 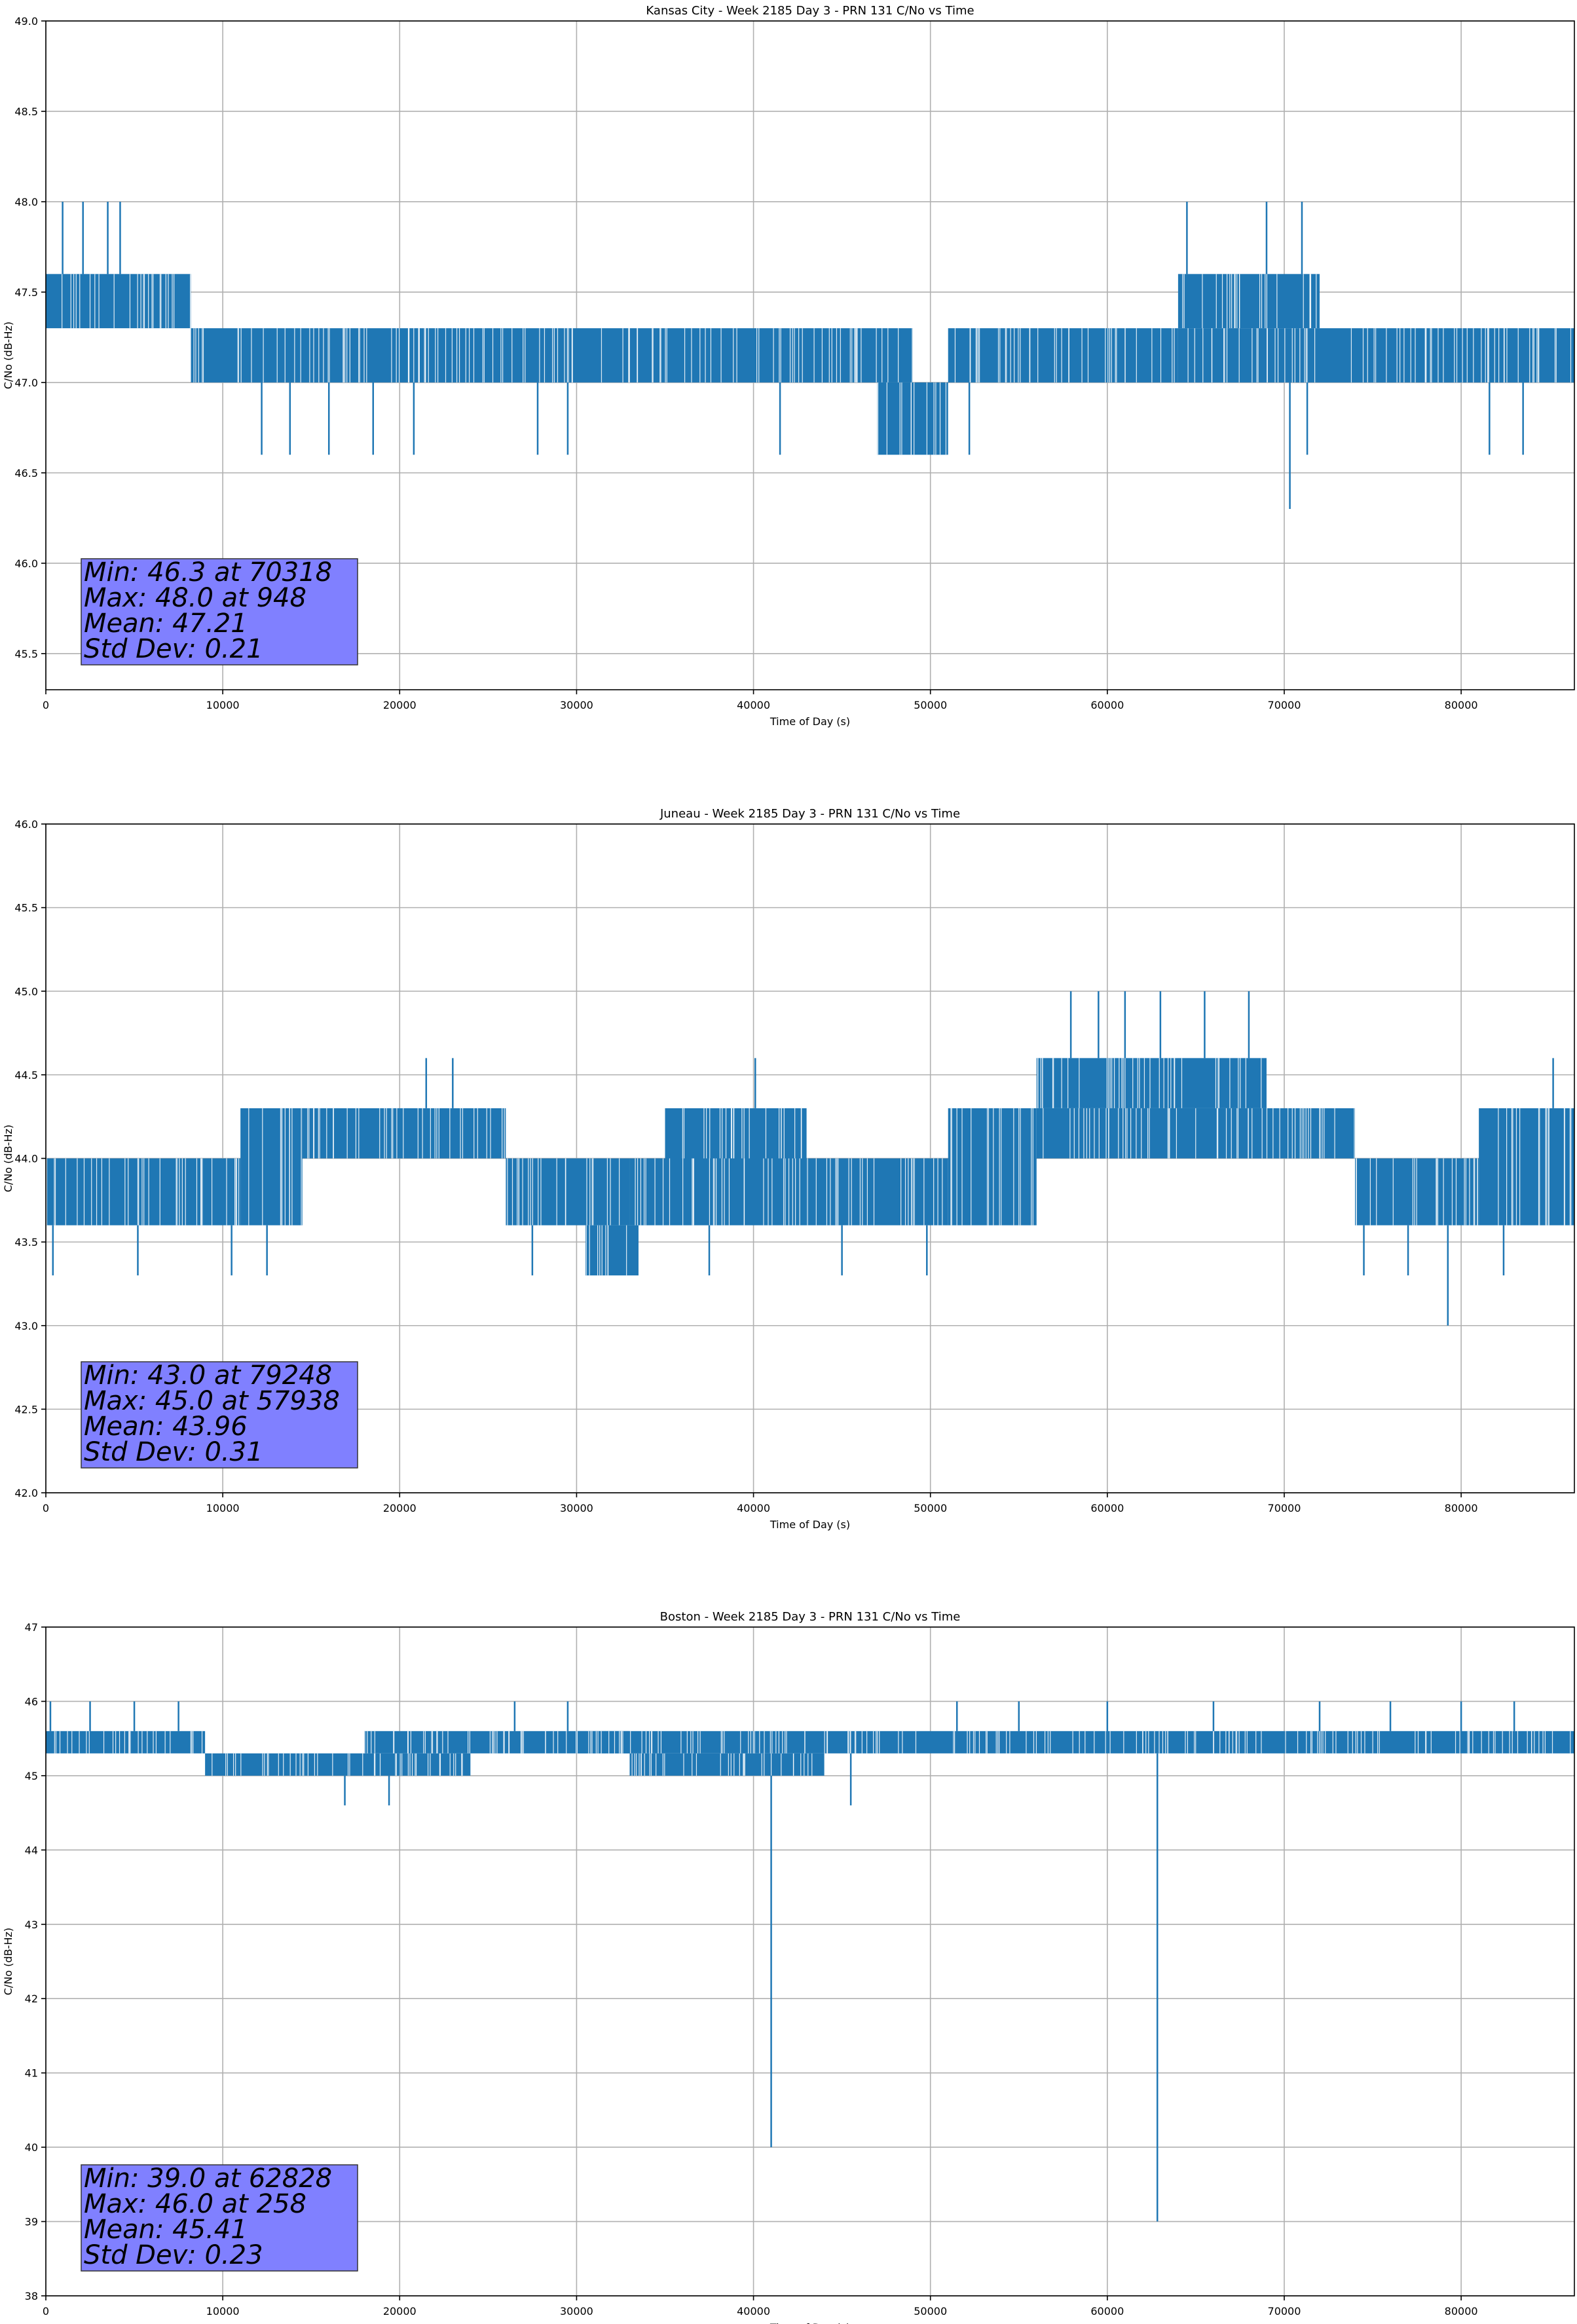 I want to click on stats-max: Max: 46.0 at 258, so click(x=195, y=2204).